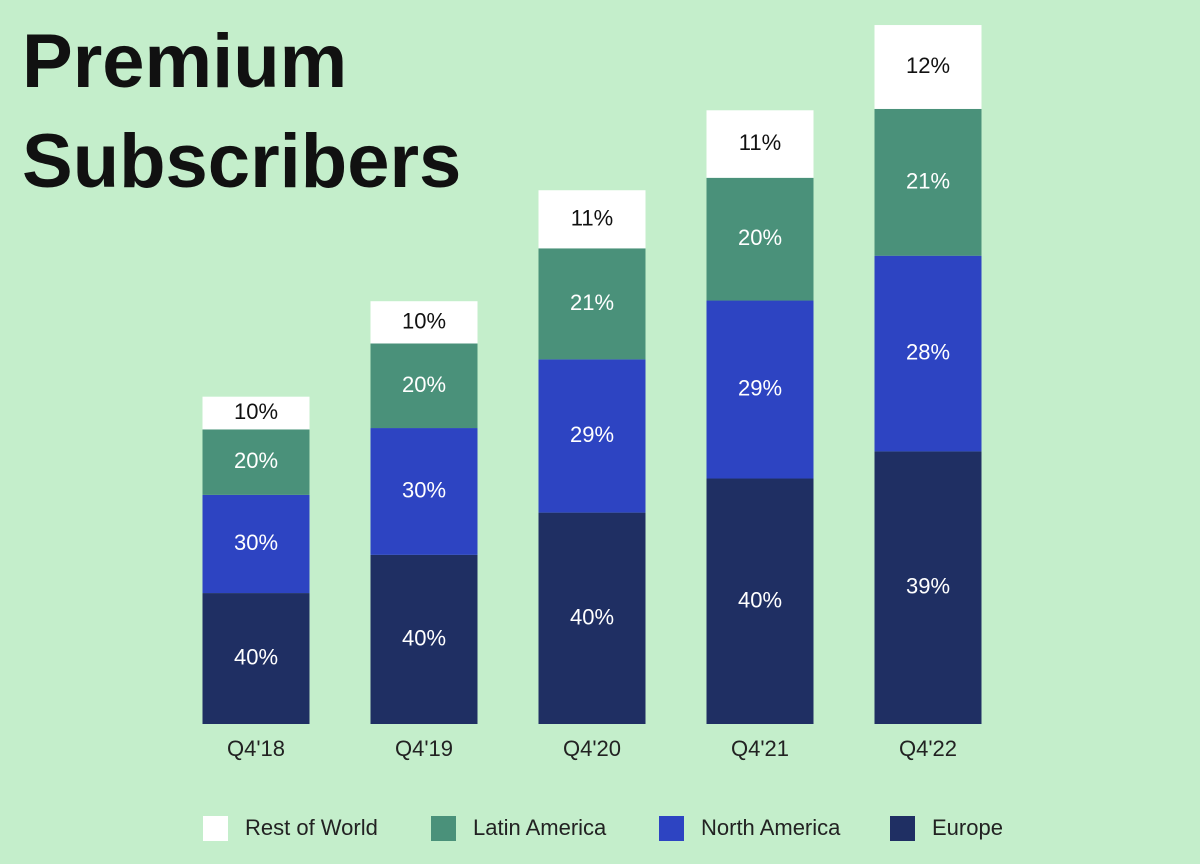 The image size is (1200, 864). Describe the element at coordinates (311, 827) in the screenshot. I see `legend-label: Rest of World` at that location.